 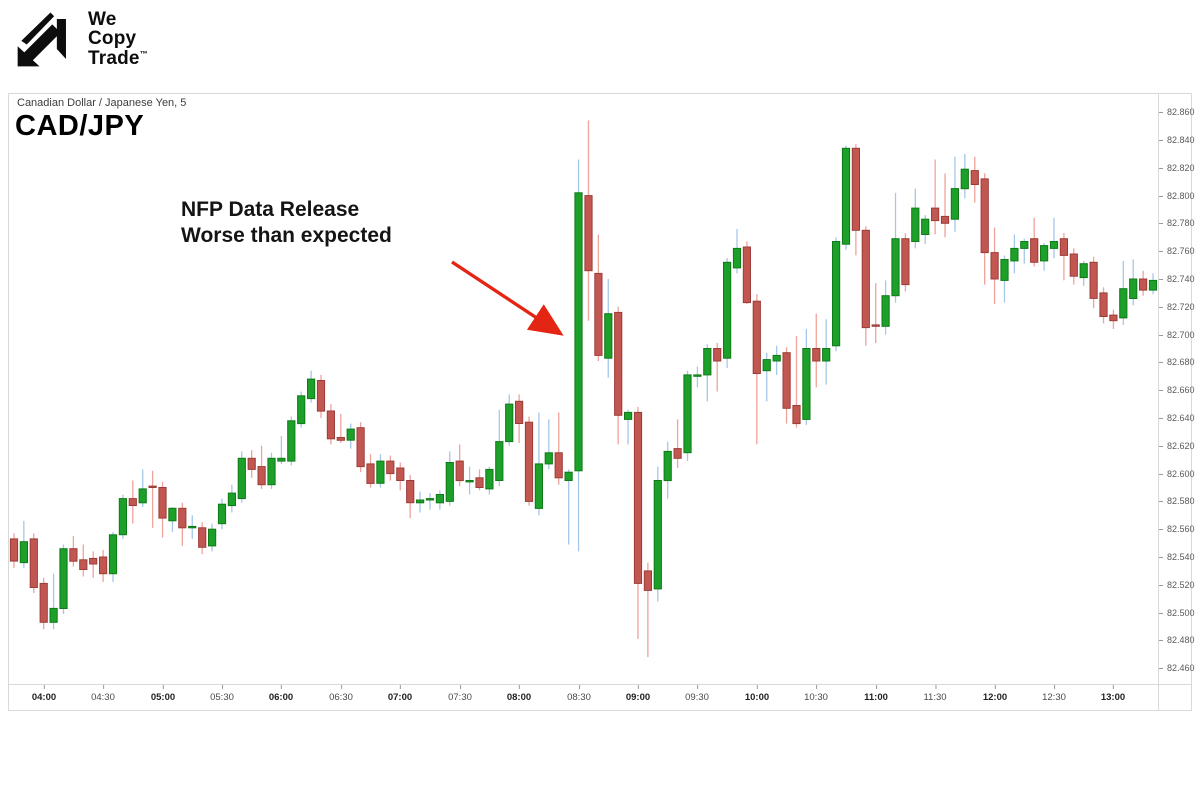 What do you see at coordinates (1158, 402) in the screenshot?
I see `price-axis-separator` at bounding box center [1158, 402].